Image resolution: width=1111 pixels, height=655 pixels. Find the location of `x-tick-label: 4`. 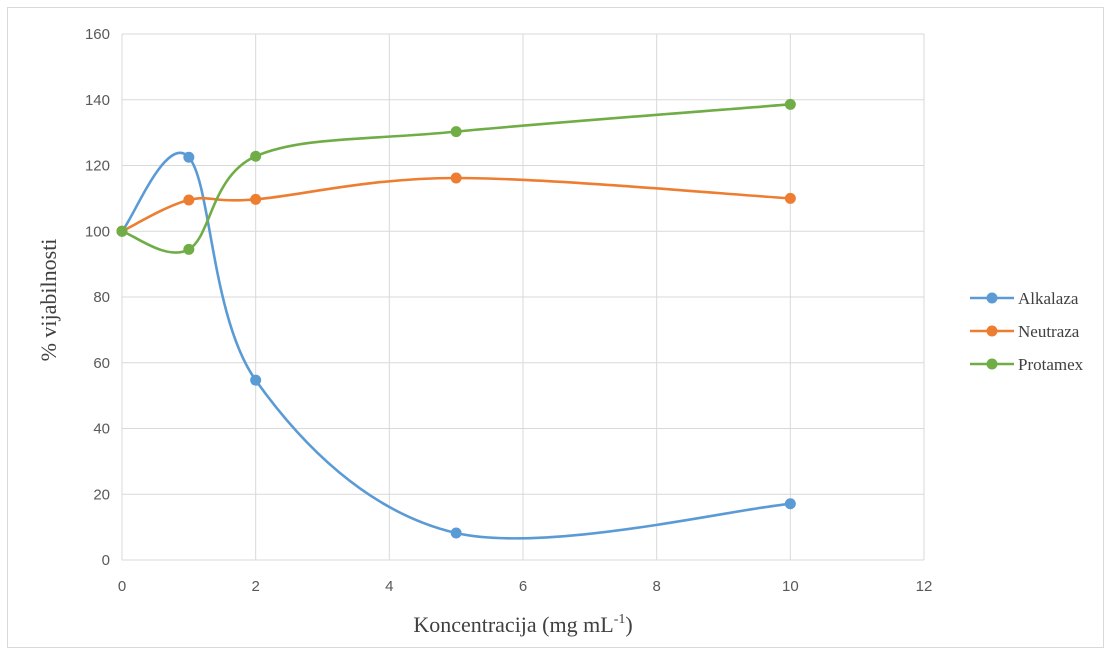

x-tick-label: 4 is located at coordinates (389, 586).